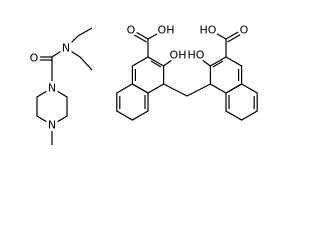  Describe the element at coordinates (187, 90) in the screenshot. I see `methylene-bridge` at that location.